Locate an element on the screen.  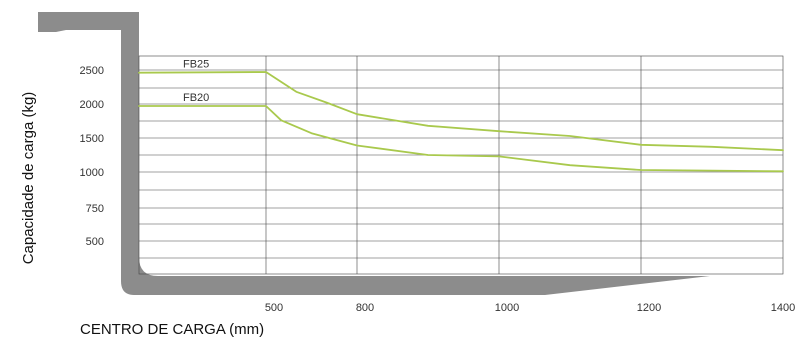
series-label-fb25: FB25 is located at coordinates (196, 65).